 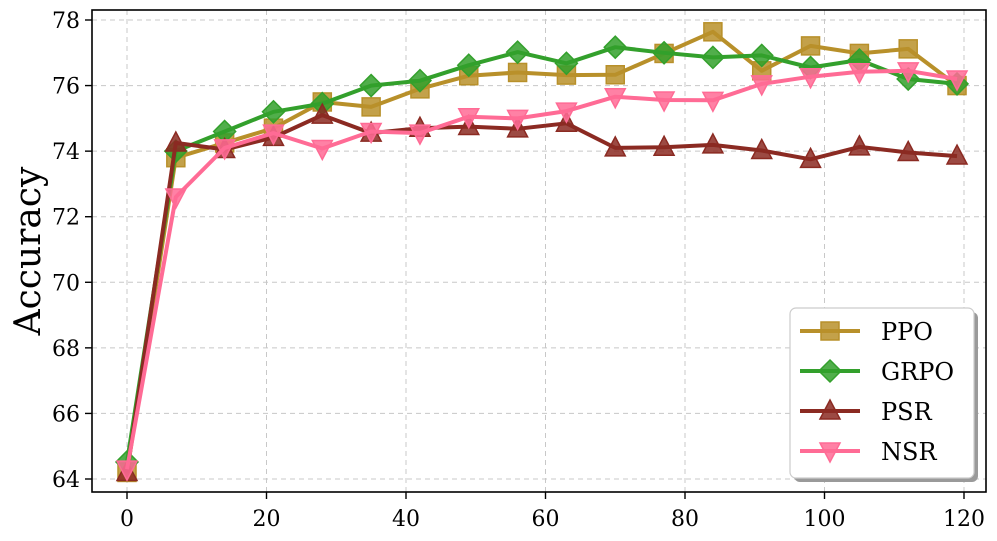 What do you see at coordinates (66, 414) in the screenshot?
I see `y-tick-label: 66` at bounding box center [66, 414].